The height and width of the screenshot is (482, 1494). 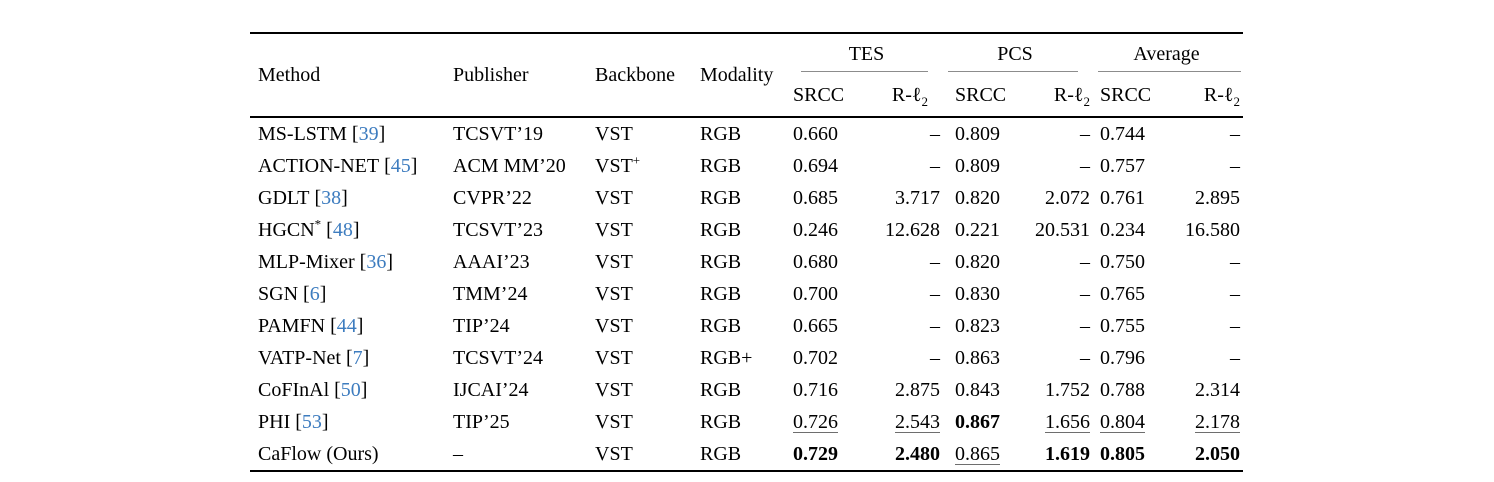 I want to click on tes-rl2-cell: 2.875, so click(x=897, y=390).